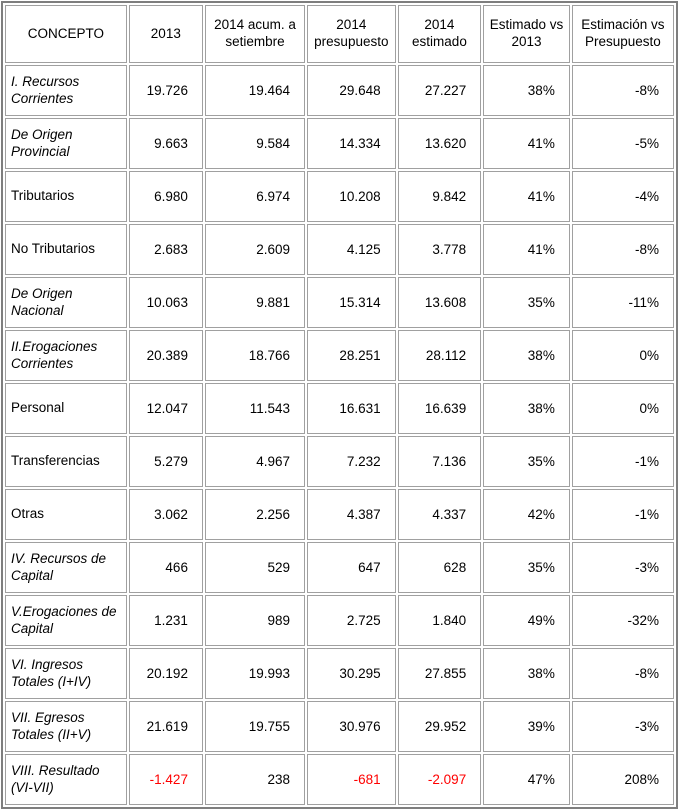 Image resolution: width=681 pixels, height=809 pixels. I want to click on value-cell: 30.976, so click(351, 726).